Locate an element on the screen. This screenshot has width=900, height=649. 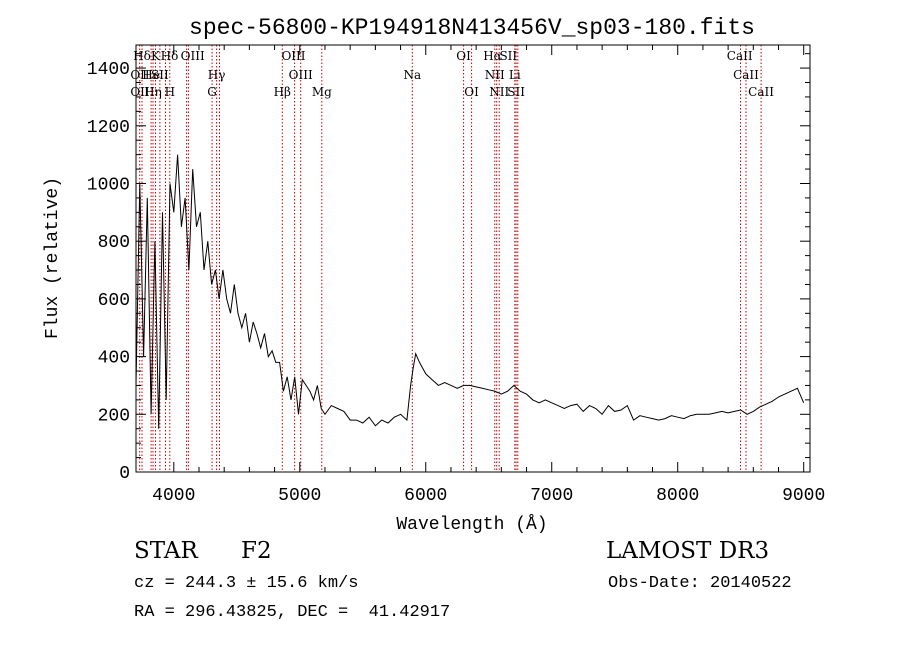
x-tick-label: 8000 is located at coordinates (677, 496).